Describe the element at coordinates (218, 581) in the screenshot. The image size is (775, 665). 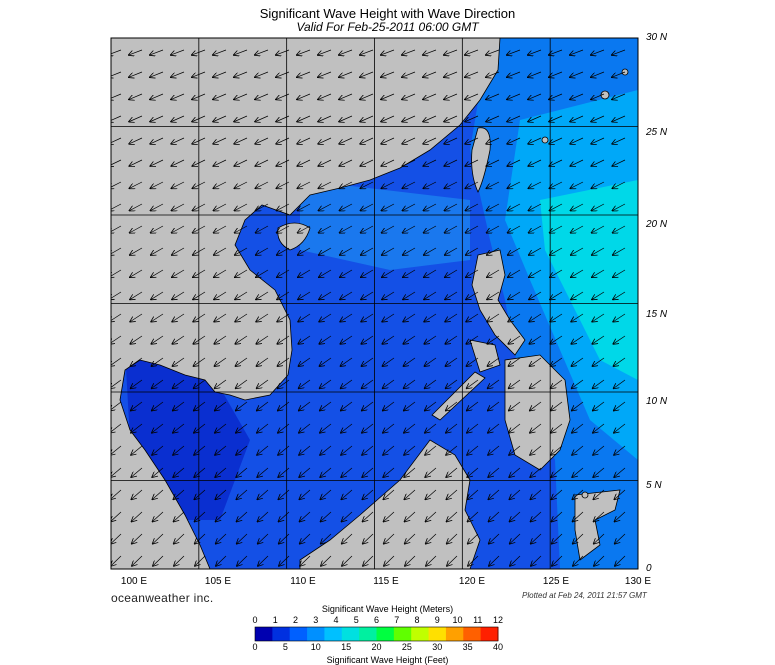
I see `lon-label-105e: 105 E` at that location.